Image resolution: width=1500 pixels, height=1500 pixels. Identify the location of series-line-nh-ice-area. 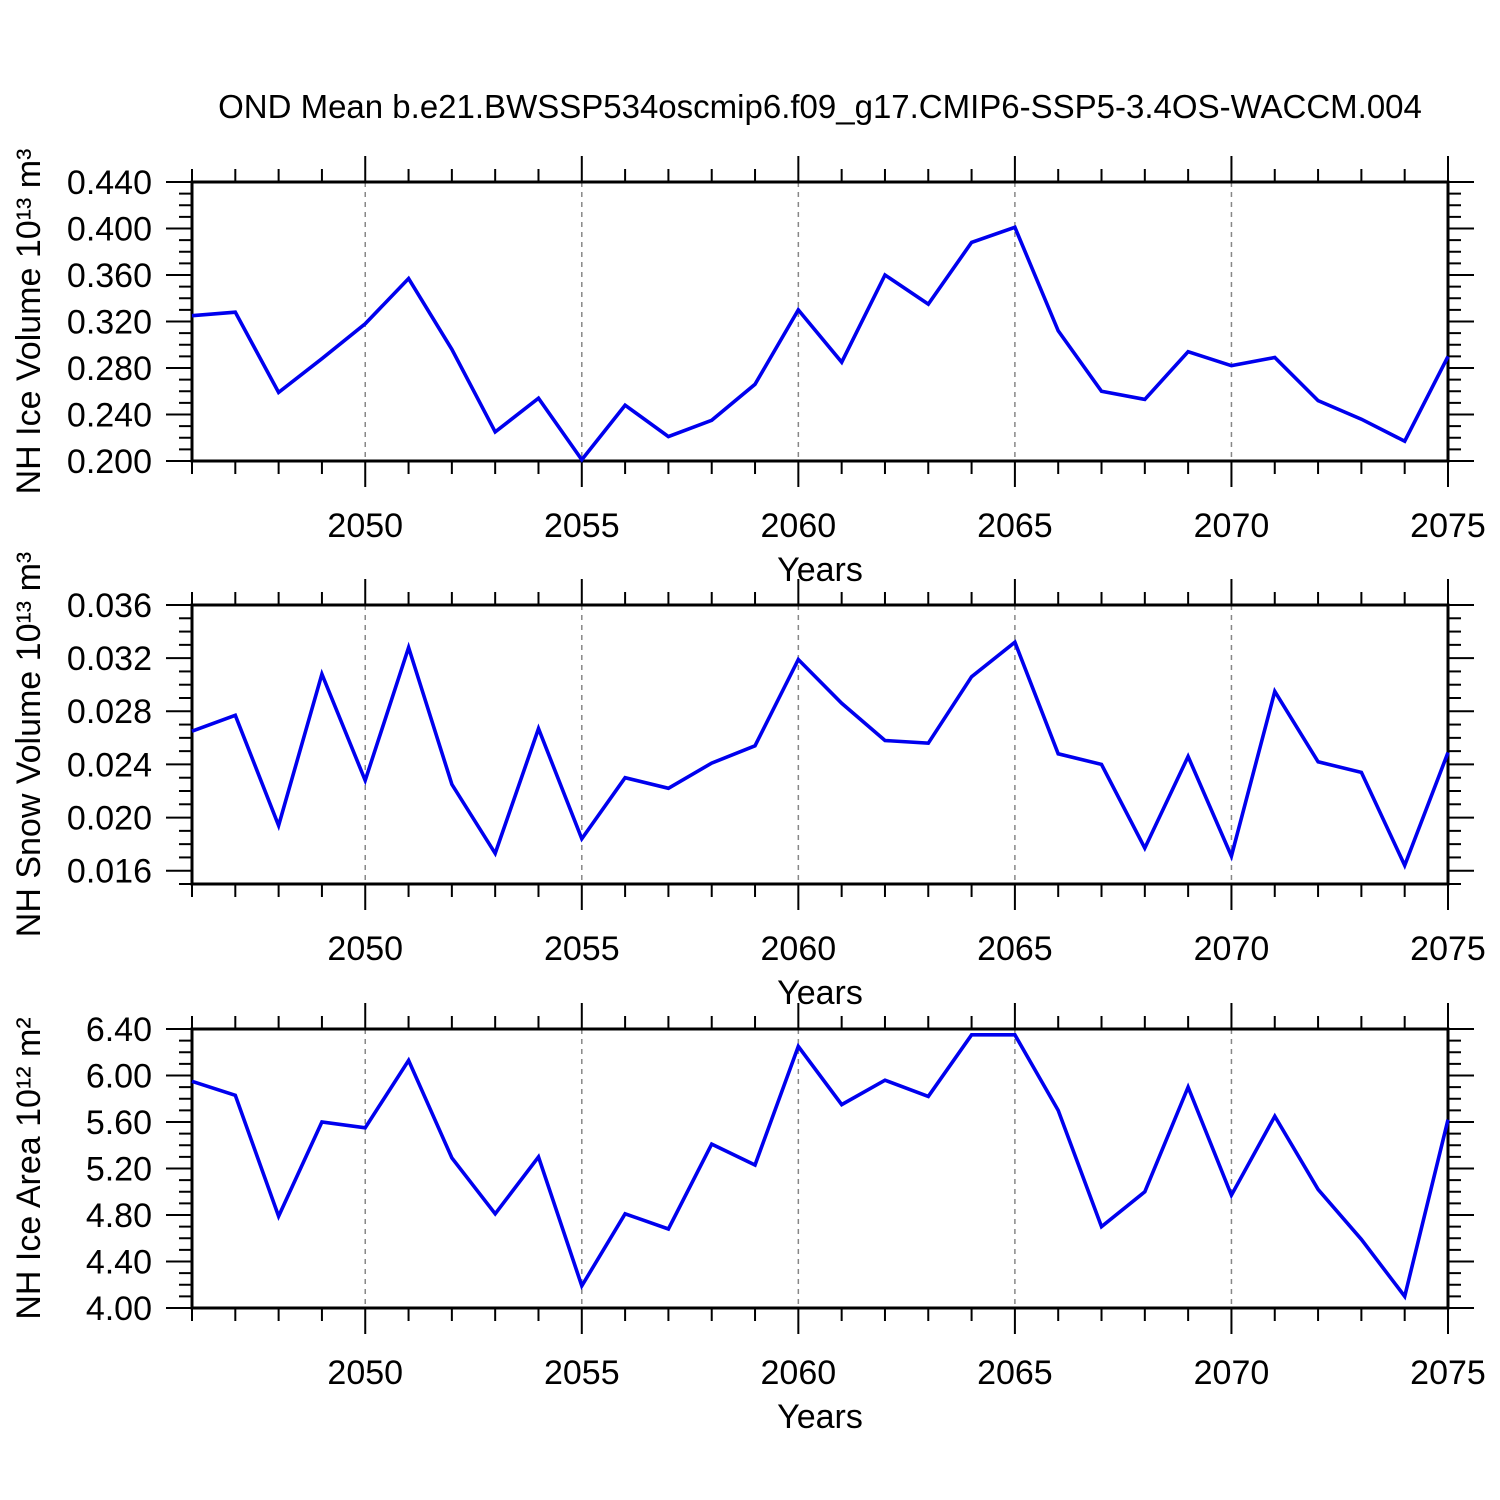
(820, 1167).